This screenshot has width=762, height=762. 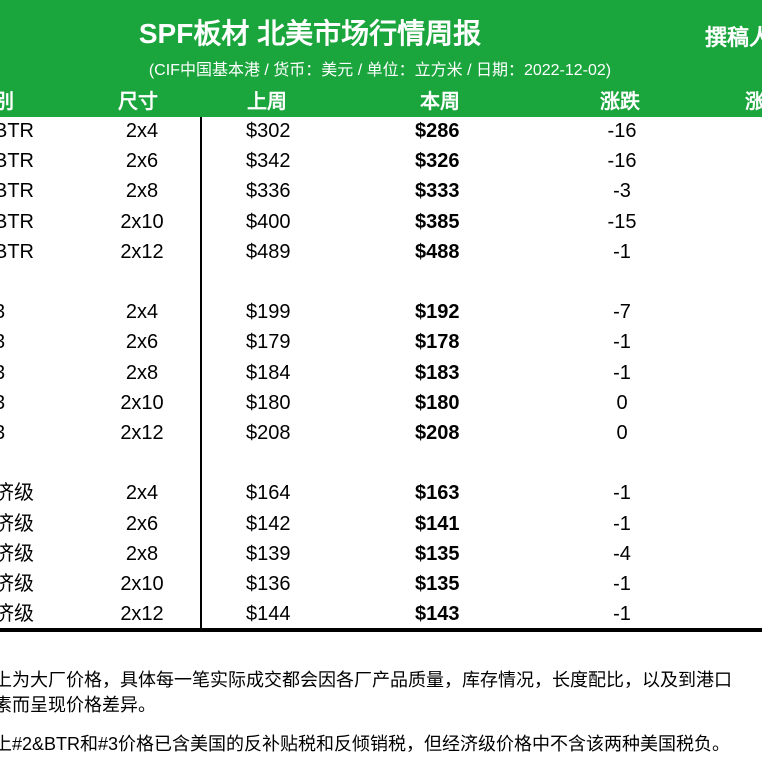 What do you see at coordinates (440, 102) in the screenshot?
I see `column-header-this-week: 本周` at bounding box center [440, 102].